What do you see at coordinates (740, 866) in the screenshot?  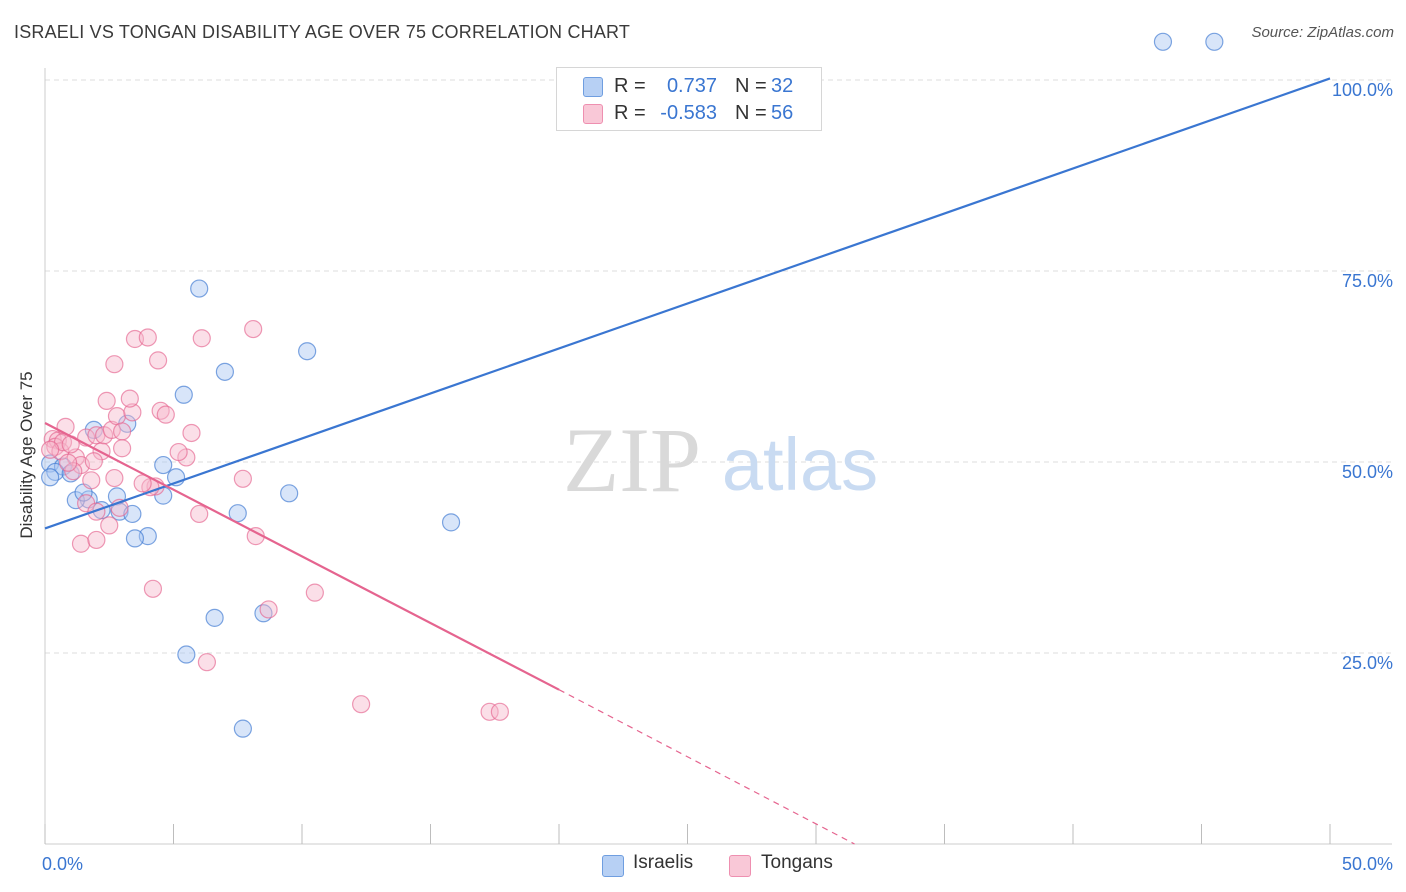 I see `legend-tongans-swatch` at bounding box center [740, 866].